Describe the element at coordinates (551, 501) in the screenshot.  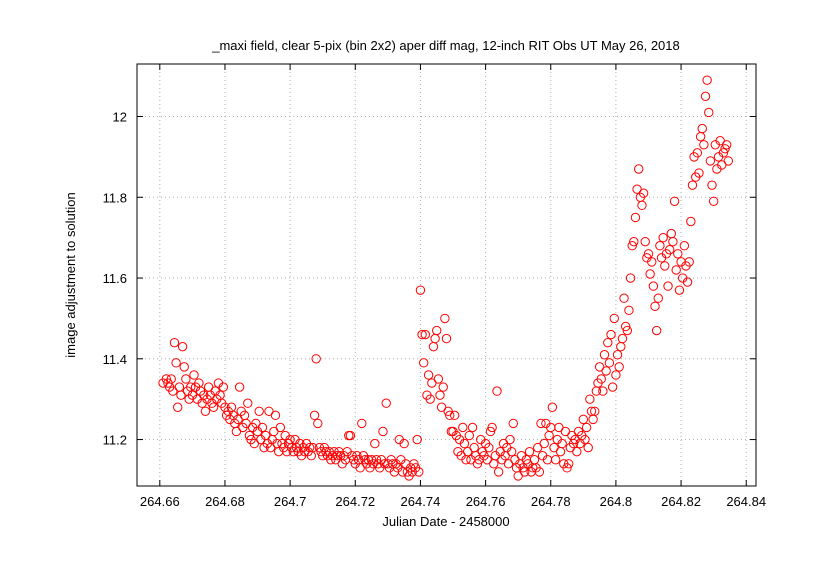
I see `x-tick-label: 264.78` at that location.